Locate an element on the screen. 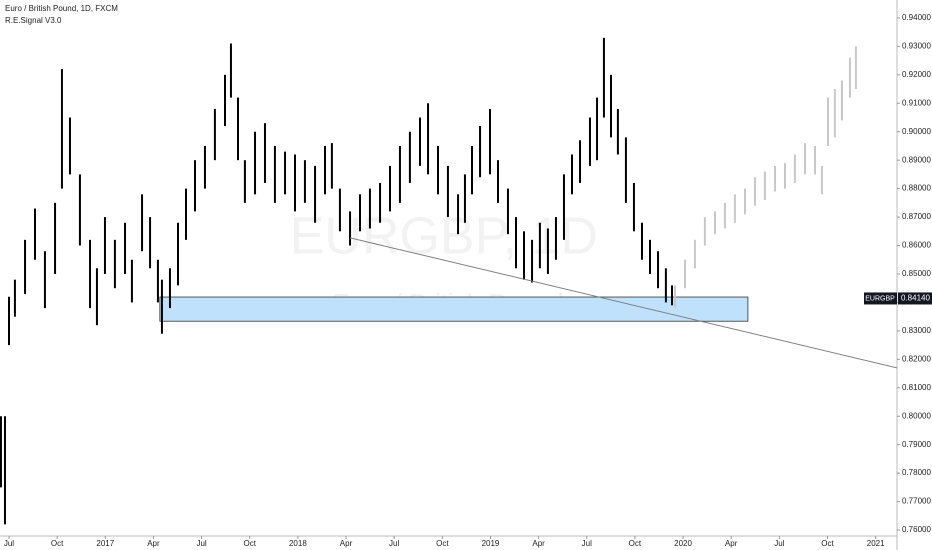 This screenshot has width=932, height=550. y-tick-label: 0.81000 is located at coordinates (916, 387).